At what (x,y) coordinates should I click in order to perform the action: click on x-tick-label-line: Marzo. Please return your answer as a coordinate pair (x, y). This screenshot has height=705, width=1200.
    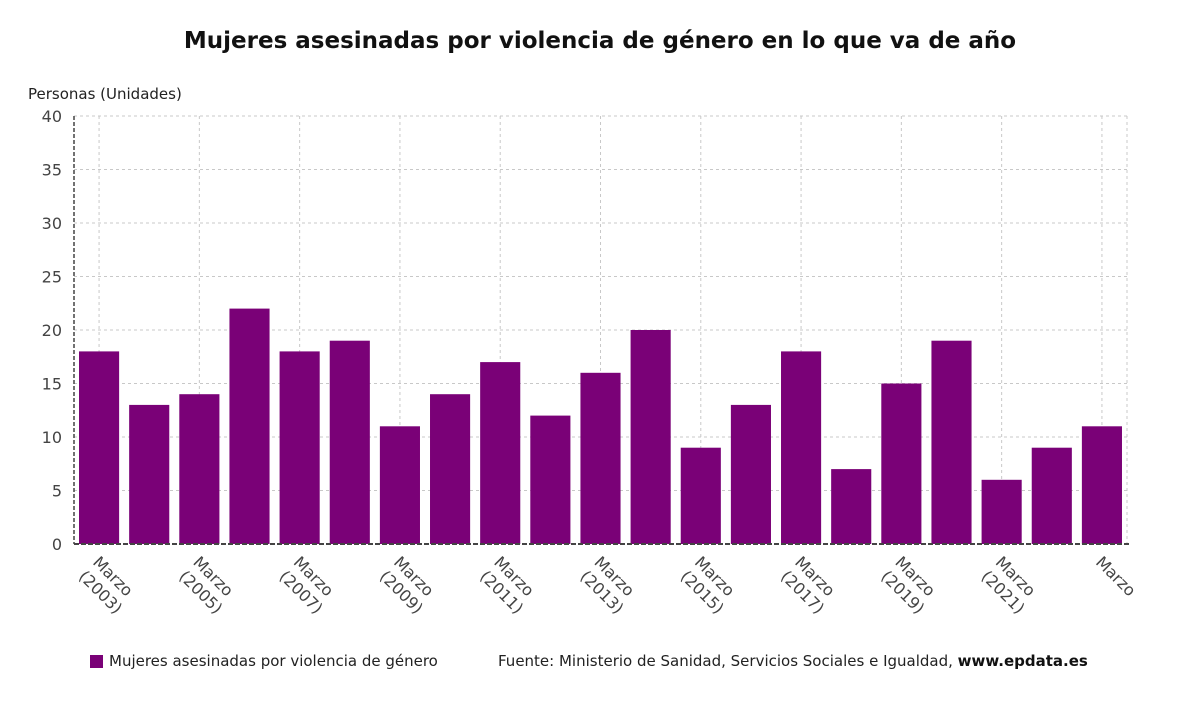
    Looking at the image, I should click on (1116, 576).